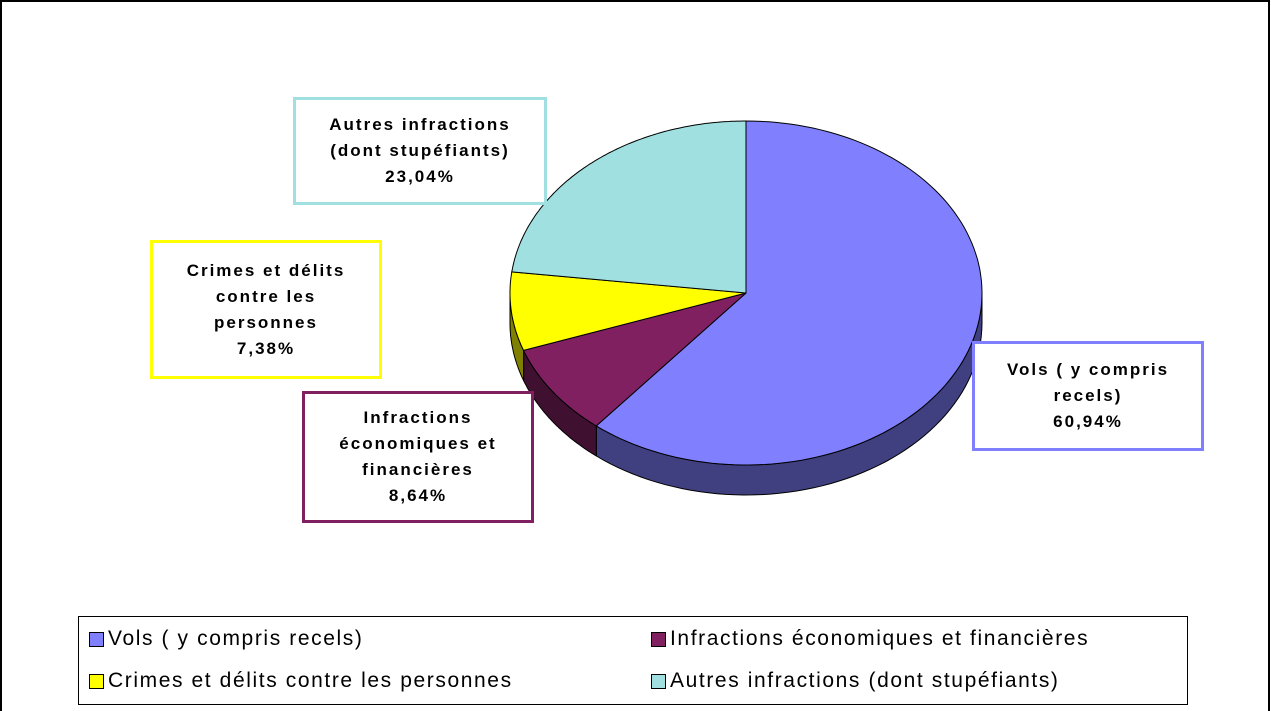 This screenshot has width=1271, height=711. I want to click on data-label-value: 23,04%, so click(420, 176).